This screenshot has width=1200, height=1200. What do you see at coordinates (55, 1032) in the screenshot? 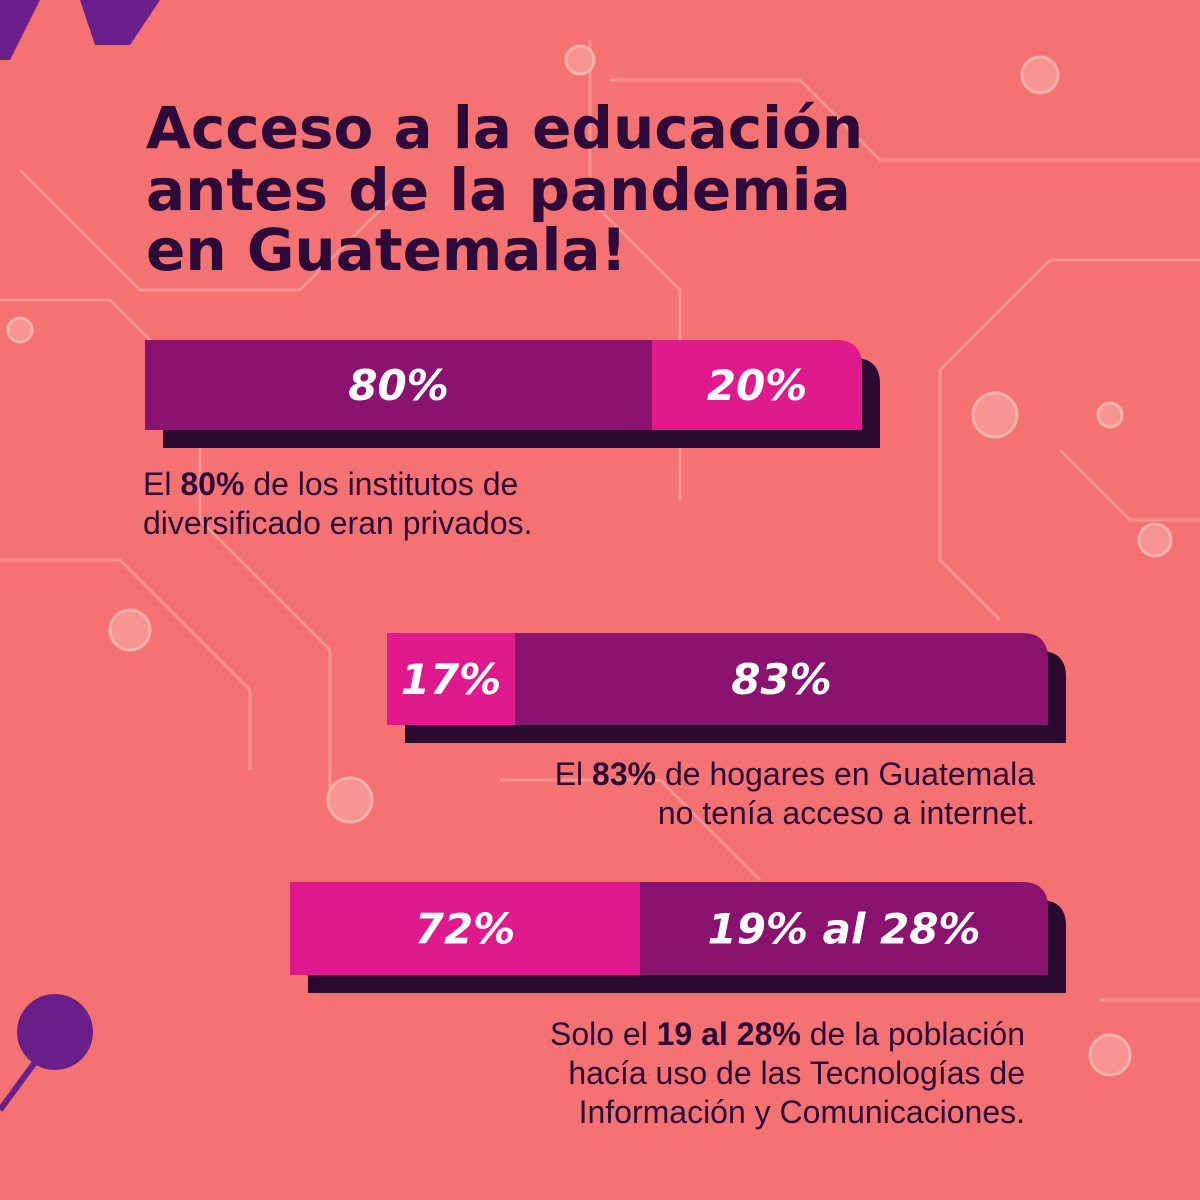
I see `pin-head` at bounding box center [55, 1032].